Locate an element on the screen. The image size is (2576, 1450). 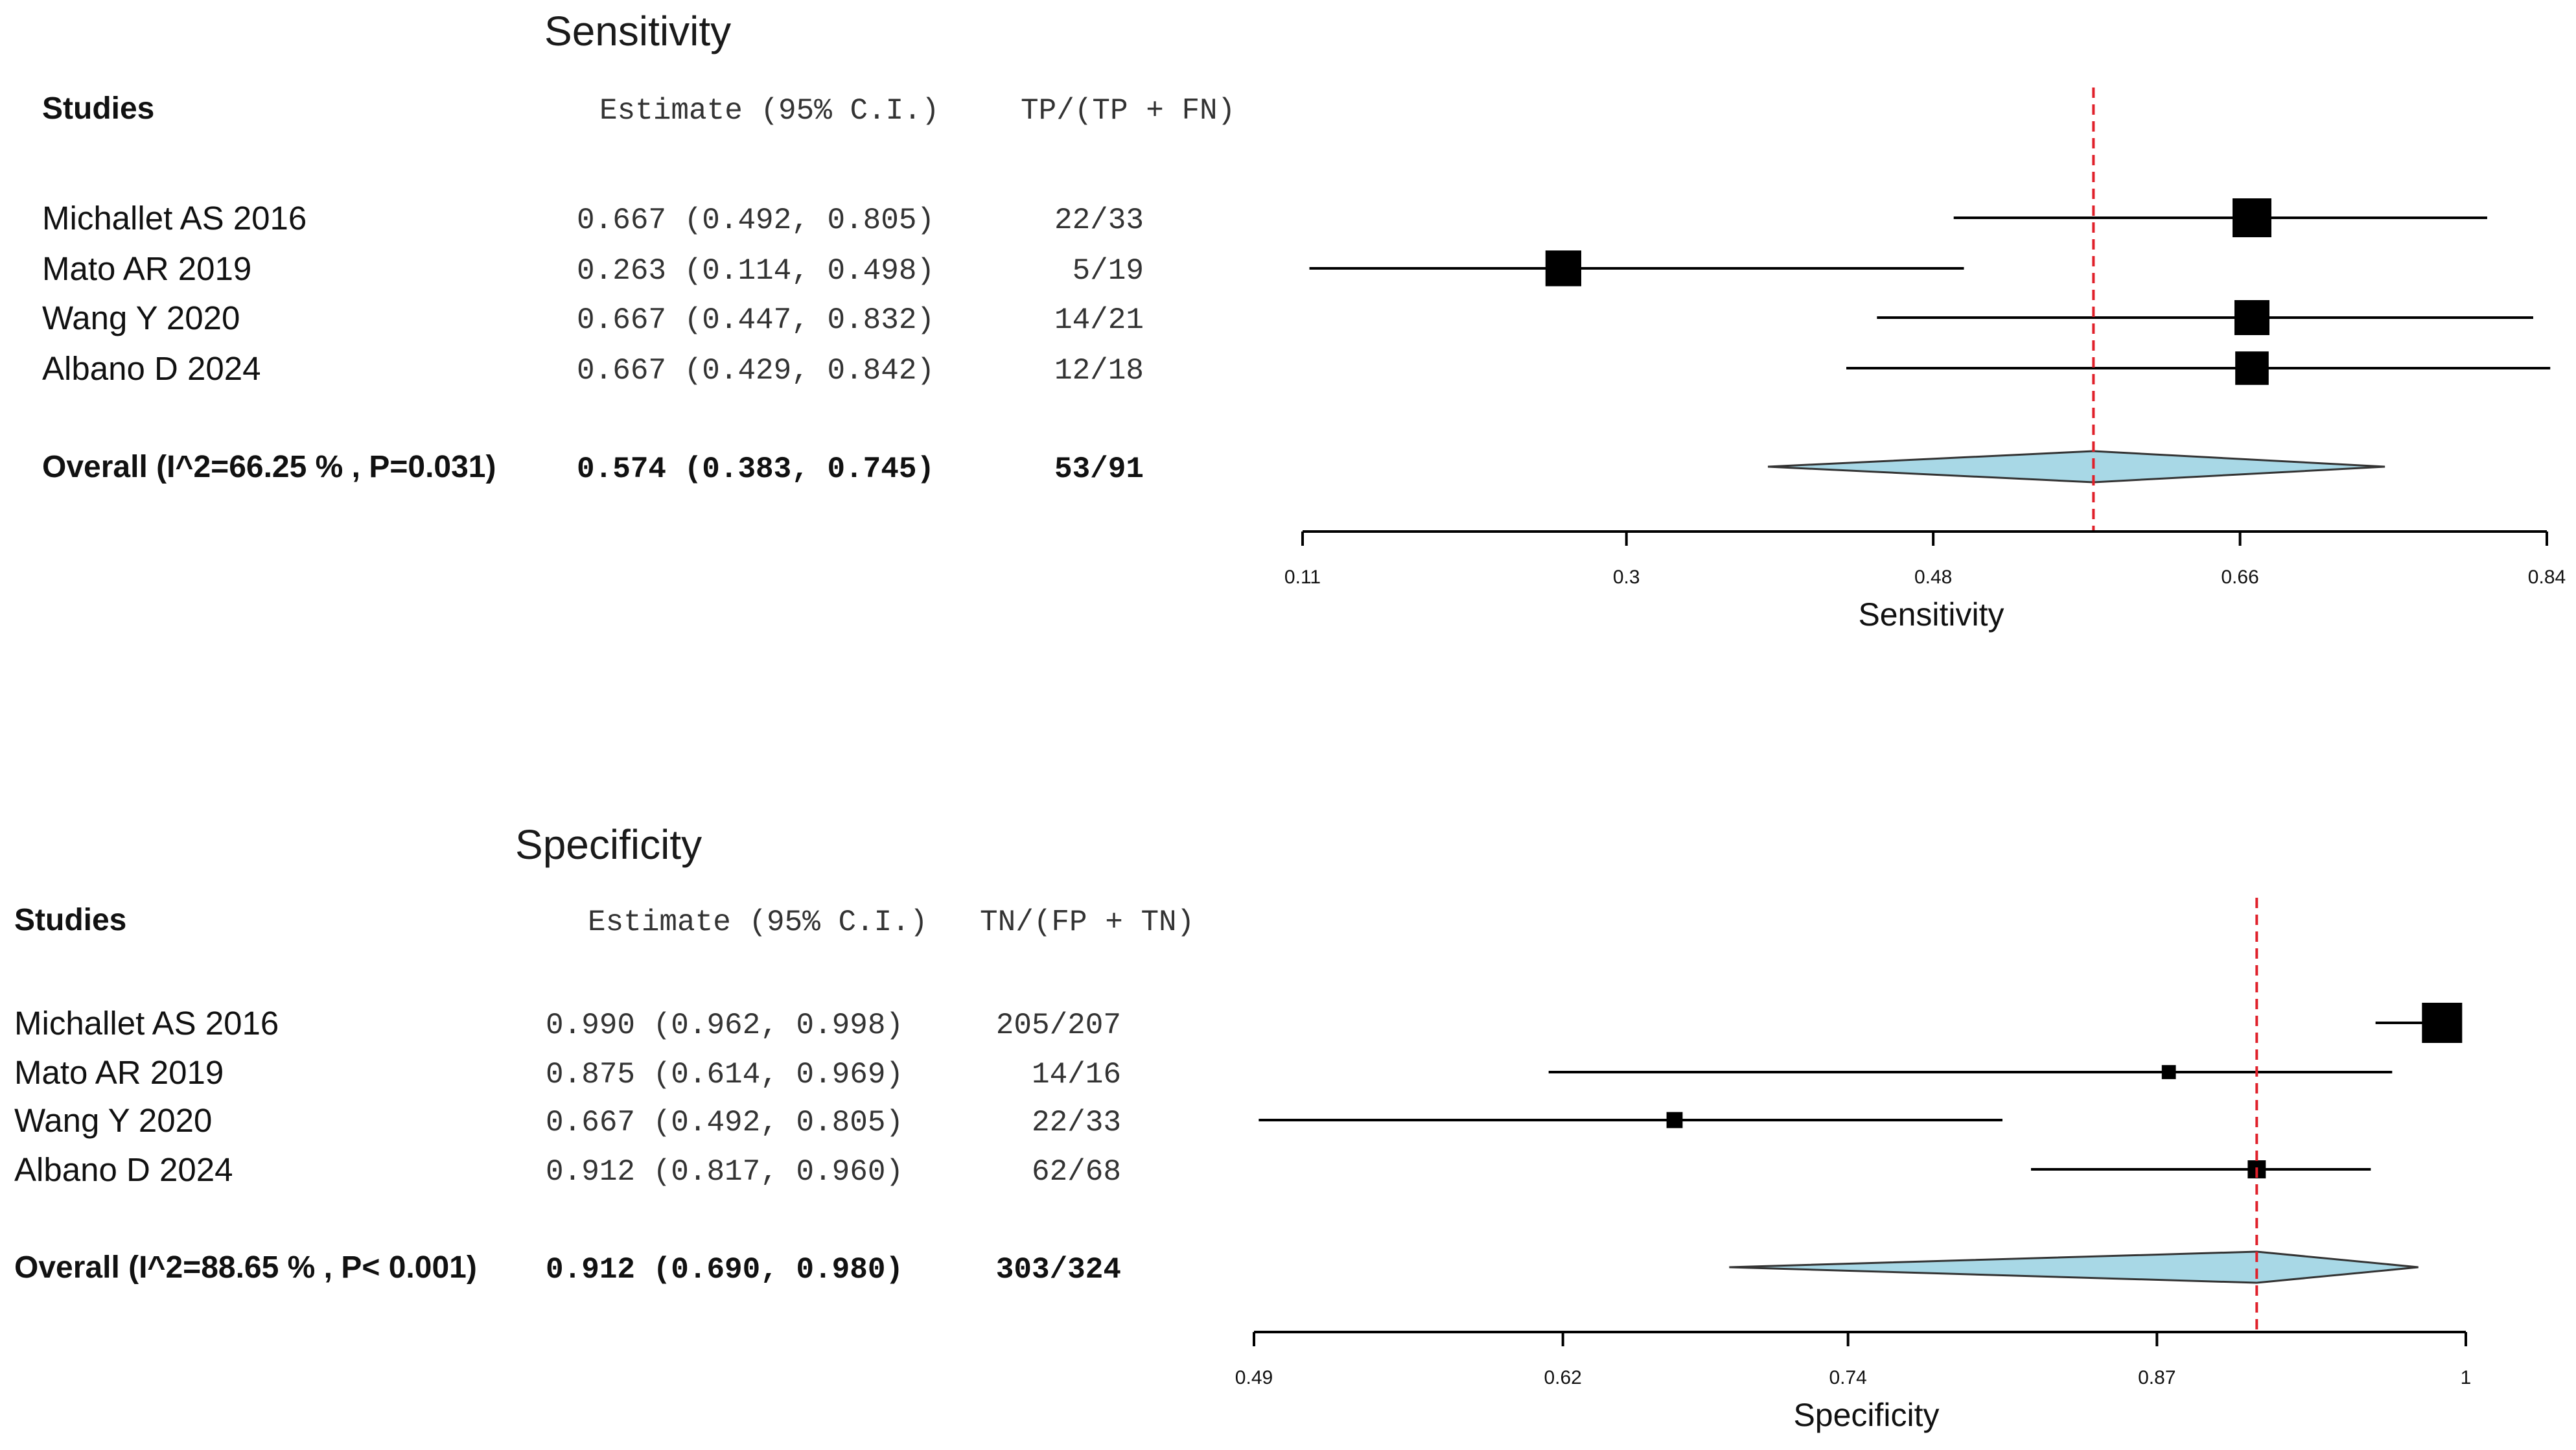
overall-label: Overall (I^2=88.65 % , P< 0.001) is located at coordinates (245, 1267).